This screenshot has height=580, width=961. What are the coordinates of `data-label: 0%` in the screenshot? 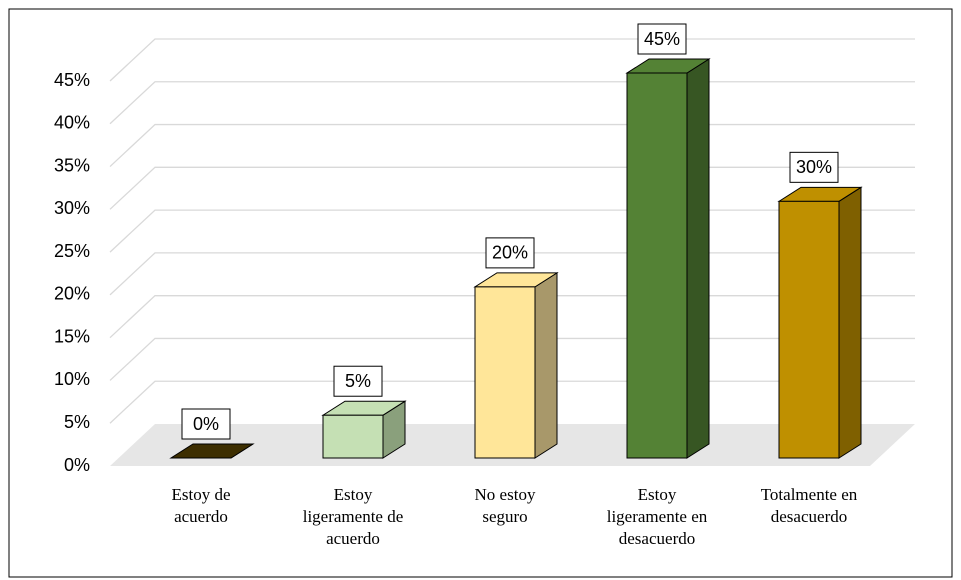 It's located at (206, 424).